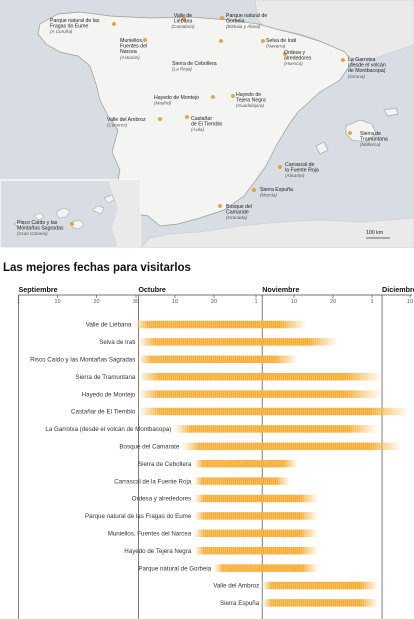 This screenshot has height=619, width=414. I want to click on place-name: Carrascal de la Fuente Roja, so click(302, 168).